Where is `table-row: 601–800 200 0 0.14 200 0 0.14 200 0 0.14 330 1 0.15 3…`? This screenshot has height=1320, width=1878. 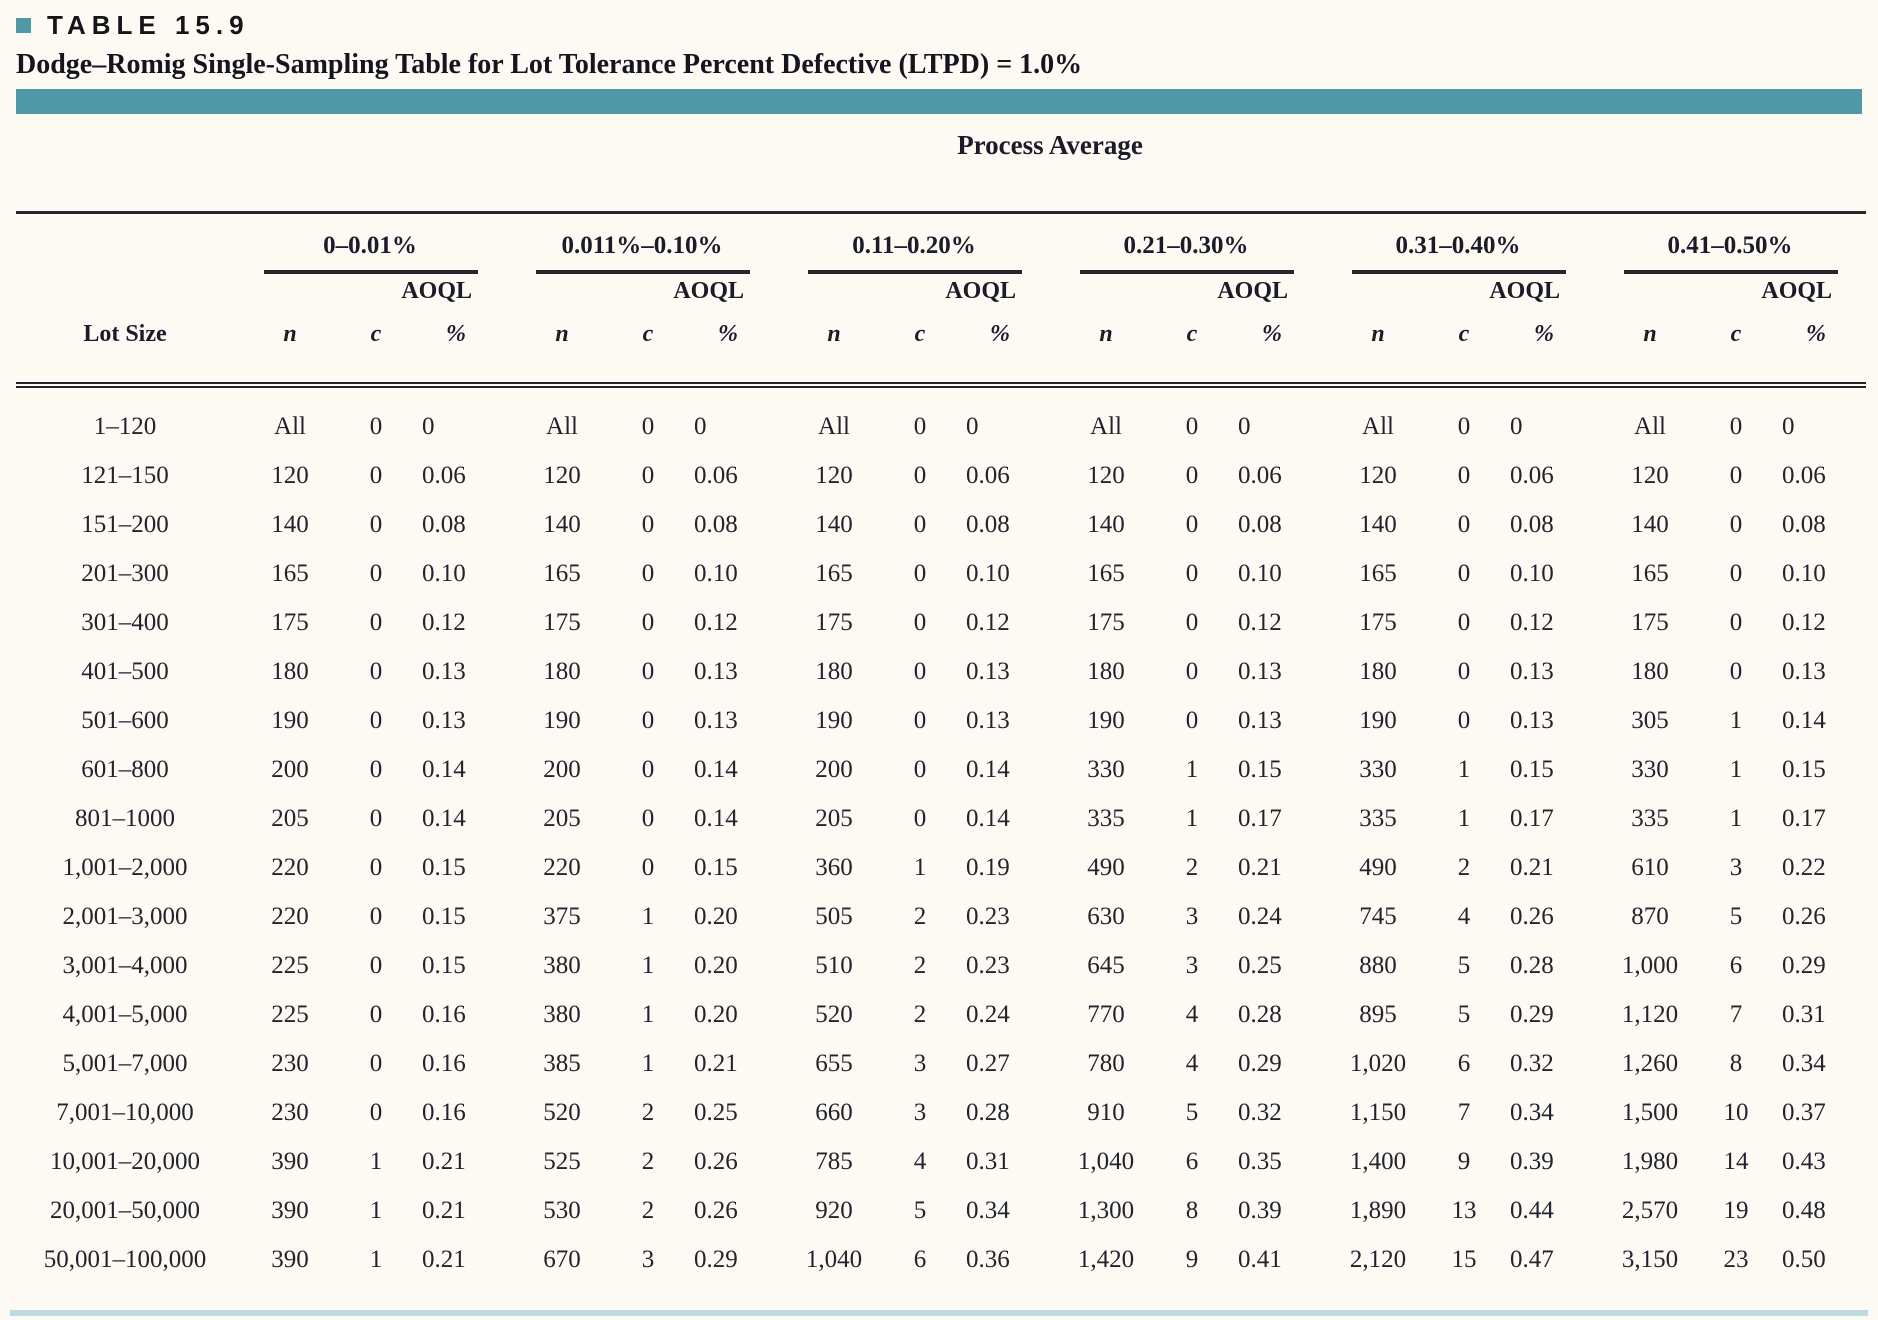 table-row: 601–800 200 0 0.14 200 0 0.14 200 0 0.14 330 1 0.15 3… is located at coordinates (941, 769).